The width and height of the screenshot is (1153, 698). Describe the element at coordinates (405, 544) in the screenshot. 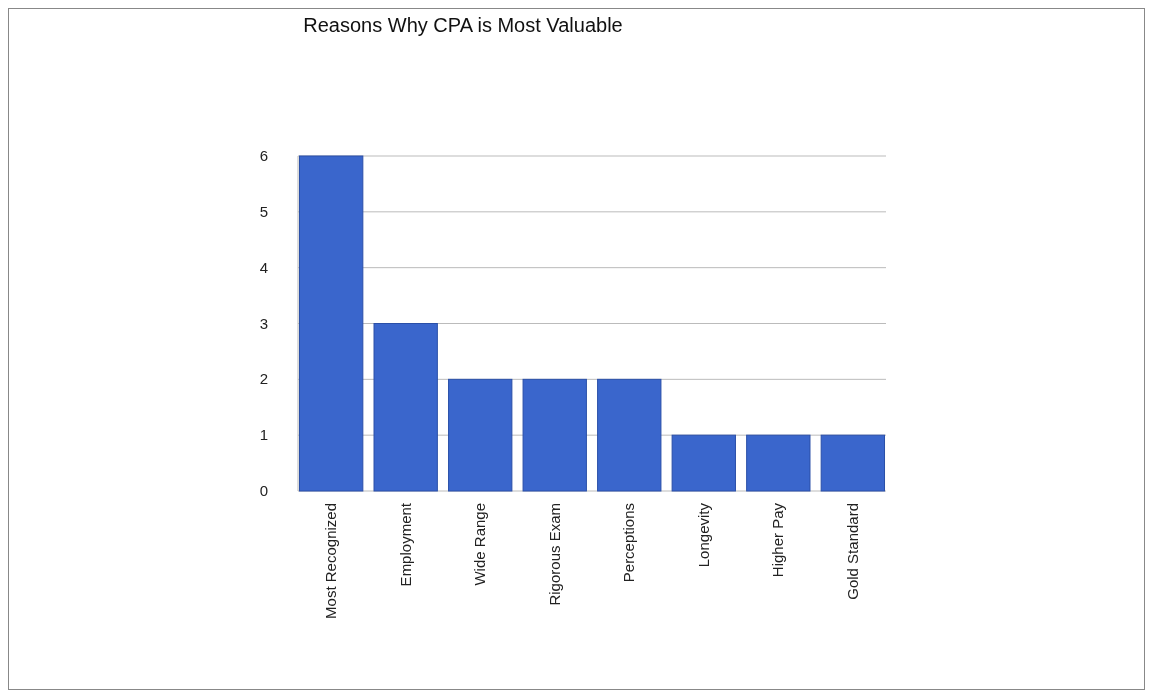

I see `x-tick-label: Employment` at that location.